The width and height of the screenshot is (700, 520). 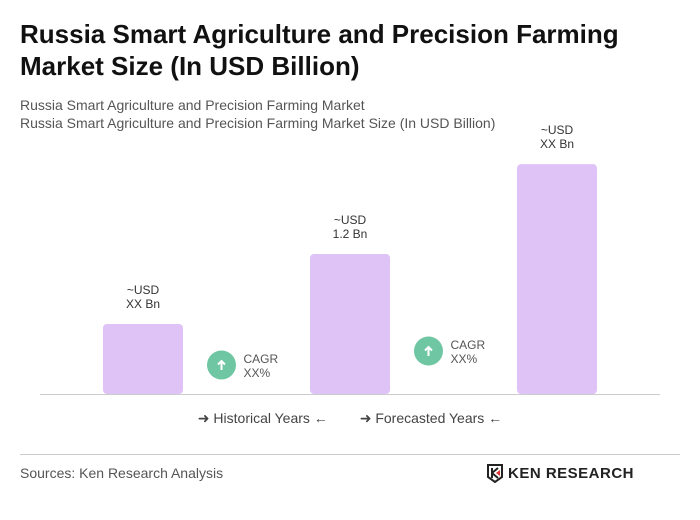 I want to click on legend-historical: ➜ Historical Years ←, so click(x=262, y=418).